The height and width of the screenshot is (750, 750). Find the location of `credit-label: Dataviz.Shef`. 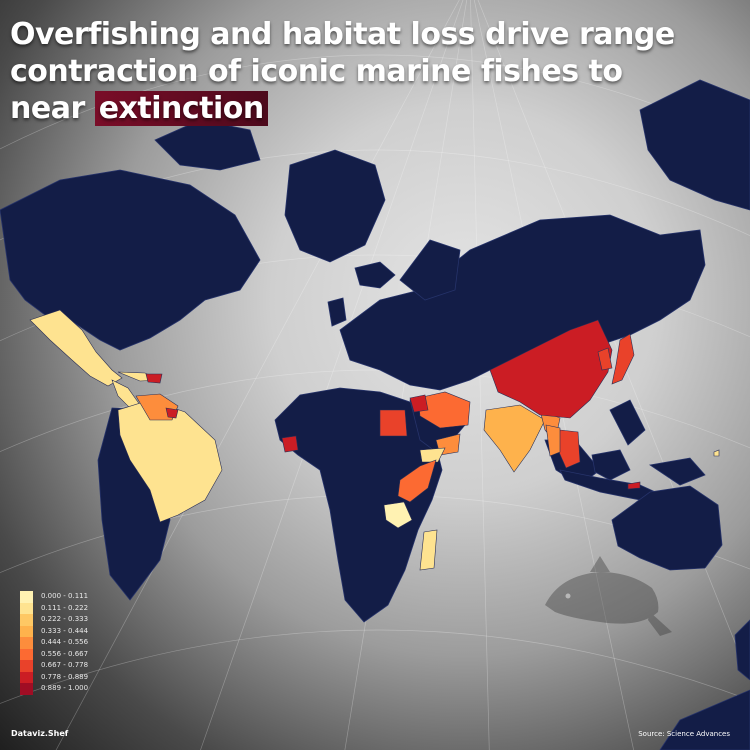

credit-label: Dataviz.Shef is located at coordinates (40, 733).